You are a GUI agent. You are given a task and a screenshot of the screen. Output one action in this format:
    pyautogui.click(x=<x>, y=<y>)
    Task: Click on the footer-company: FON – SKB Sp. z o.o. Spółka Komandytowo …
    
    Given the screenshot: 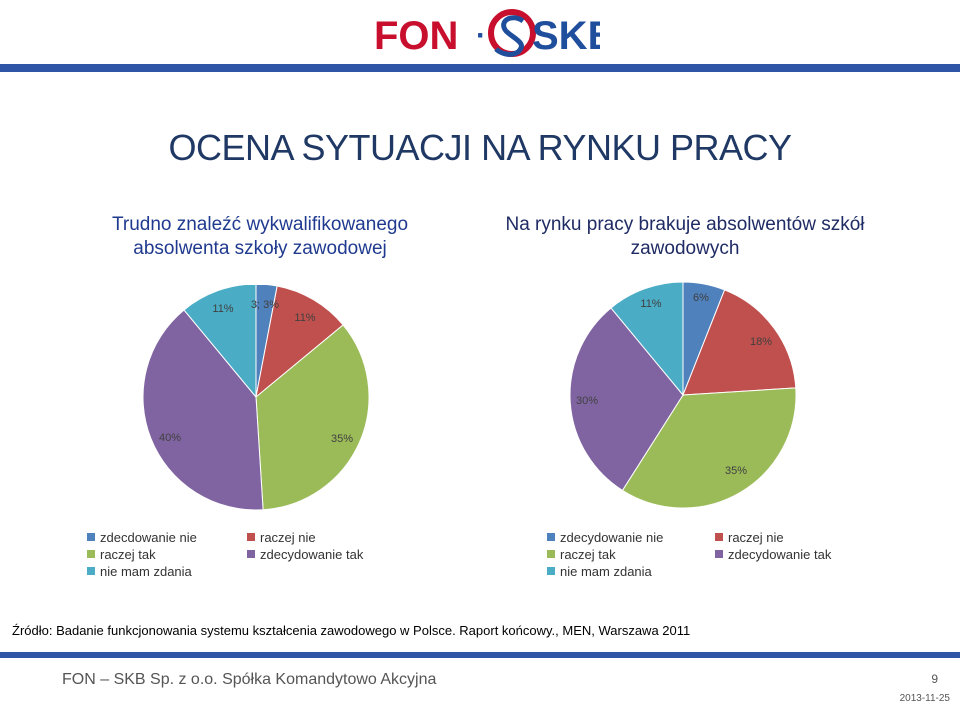 What is the action you would take?
    pyautogui.click(x=249, y=679)
    